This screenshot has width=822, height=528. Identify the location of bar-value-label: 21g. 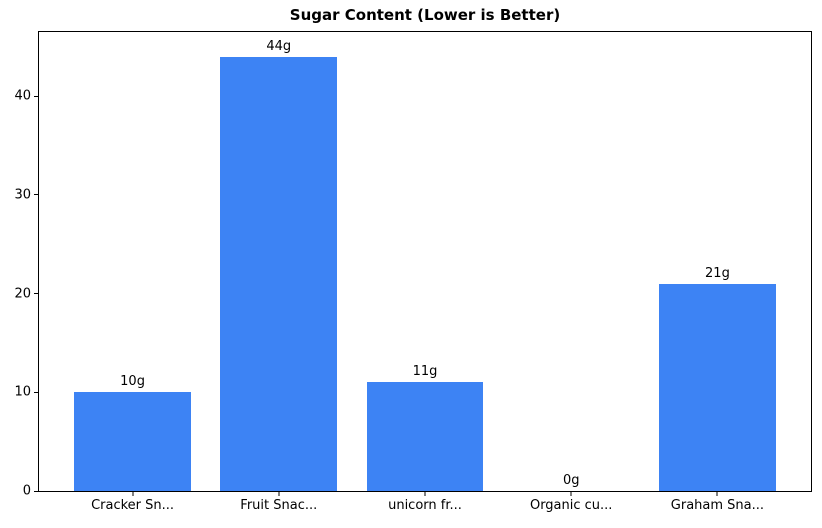
(717, 273).